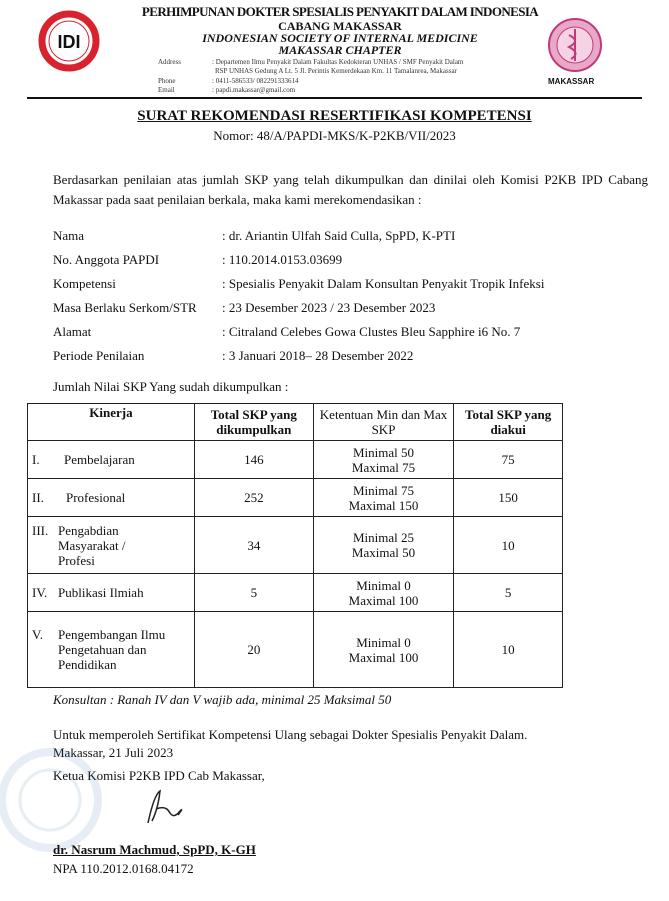 This screenshot has height=901, width=669. What do you see at coordinates (383, 422) in the screenshot?
I see `header-rule: Ketentuan Min dan Max SKP` at bounding box center [383, 422].